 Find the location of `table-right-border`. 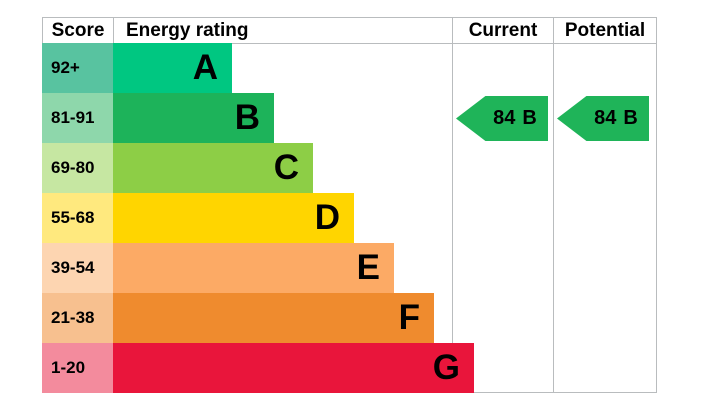

table-right-border is located at coordinates (656, 205).